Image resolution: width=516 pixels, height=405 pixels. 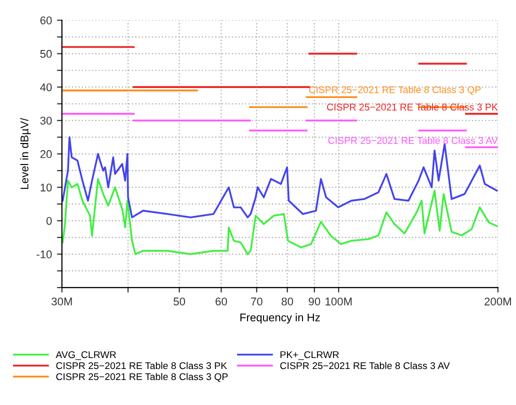 What do you see at coordinates (221, 302) in the screenshot?
I see `x-tick-label: 60` at bounding box center [221, 302].